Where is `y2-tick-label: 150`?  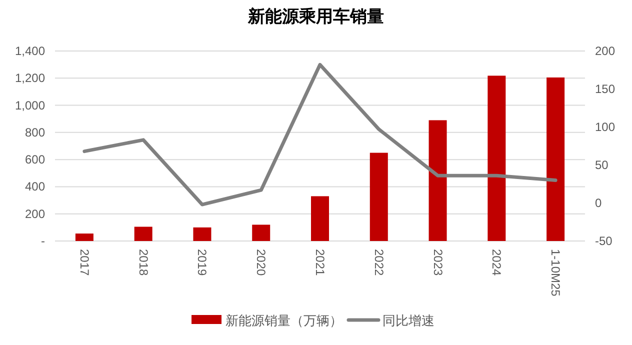
y2-tick-label: 150 is located at coordinates (605, 89).